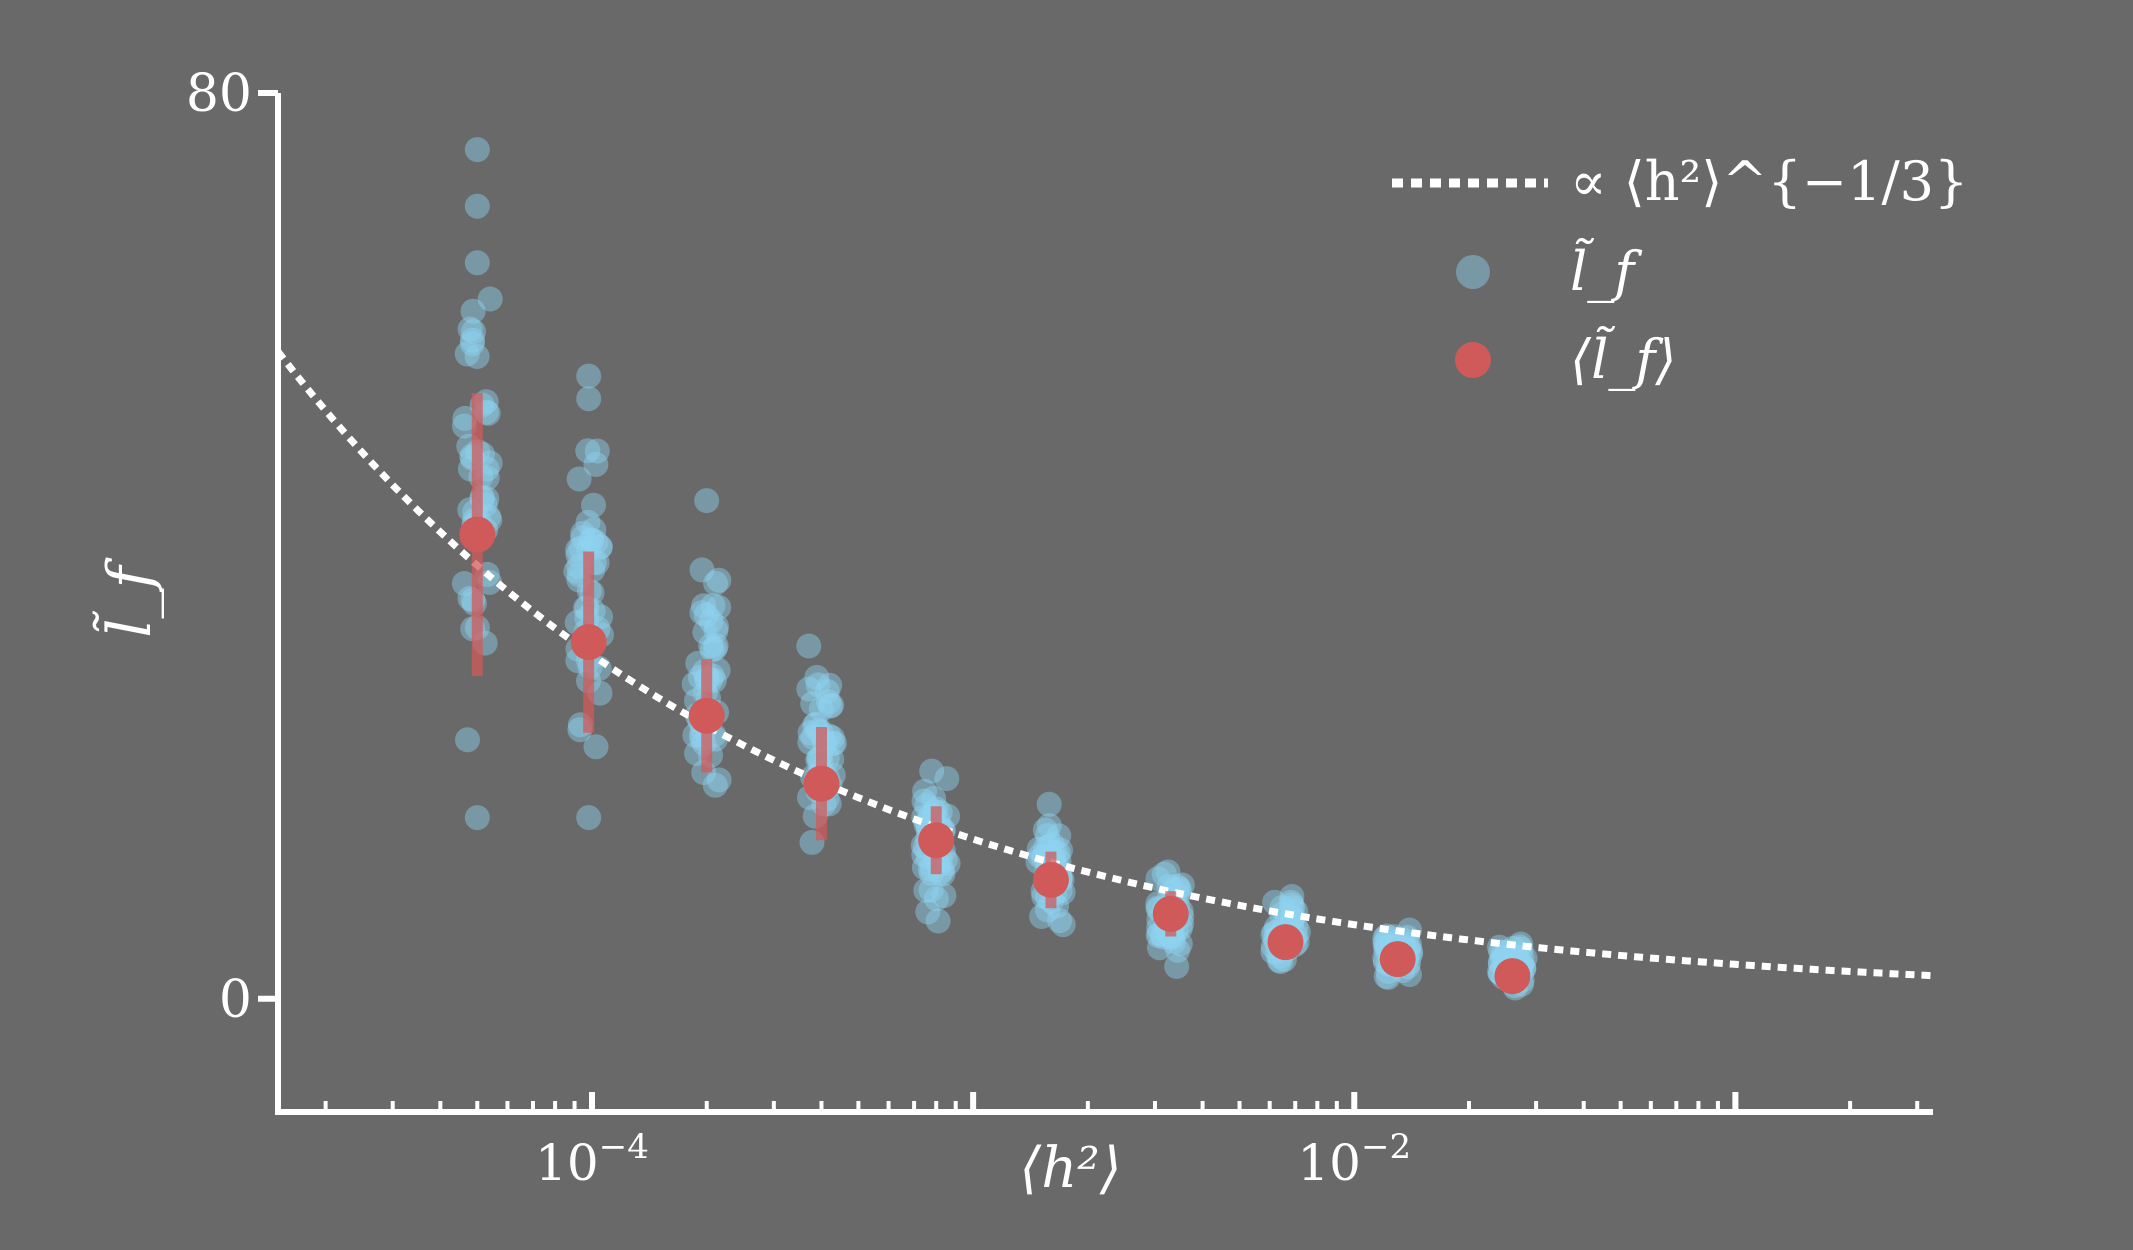 This screenshot has height=1250, width=2133. I want to click on legend: ∝ ⟨h²⟩^{−1/3} l̃_f ⟨l̃_f⟩, so click(1680, 270).